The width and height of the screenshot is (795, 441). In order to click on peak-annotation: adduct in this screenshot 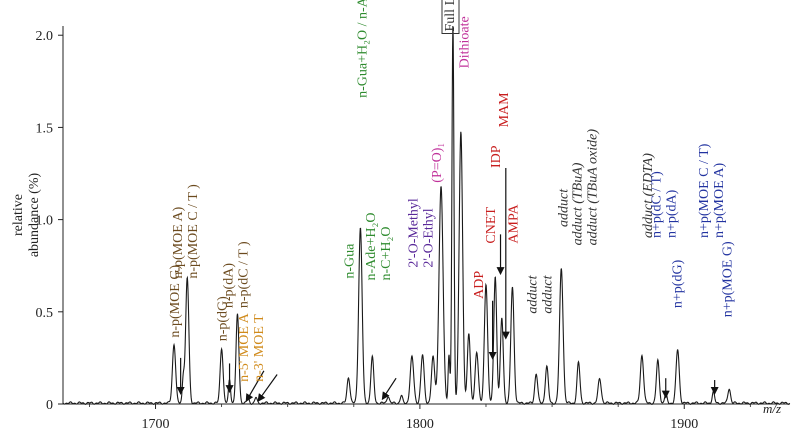, I will do `click(564, 207)`.